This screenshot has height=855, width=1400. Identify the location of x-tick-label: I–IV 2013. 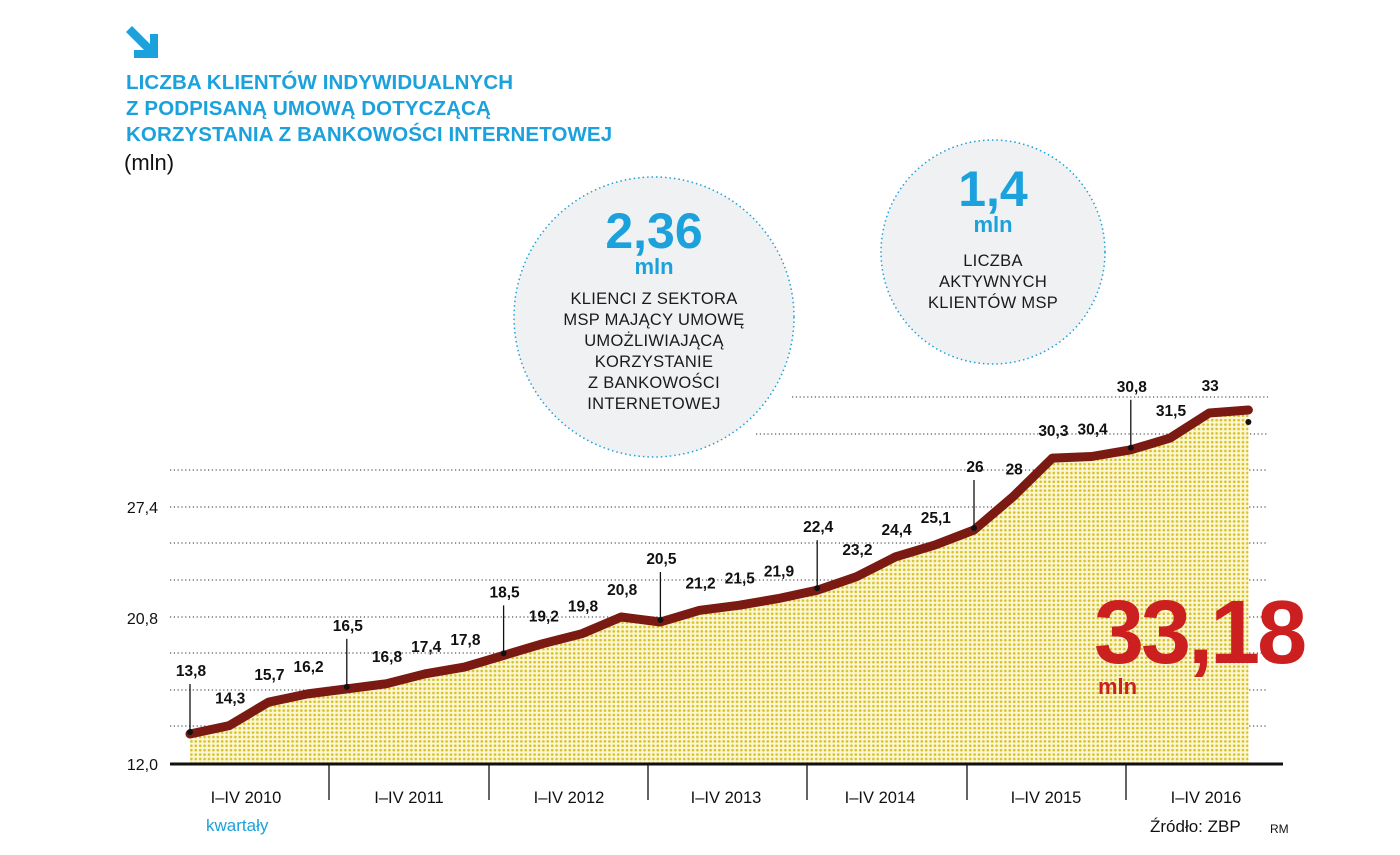
(726, 798).